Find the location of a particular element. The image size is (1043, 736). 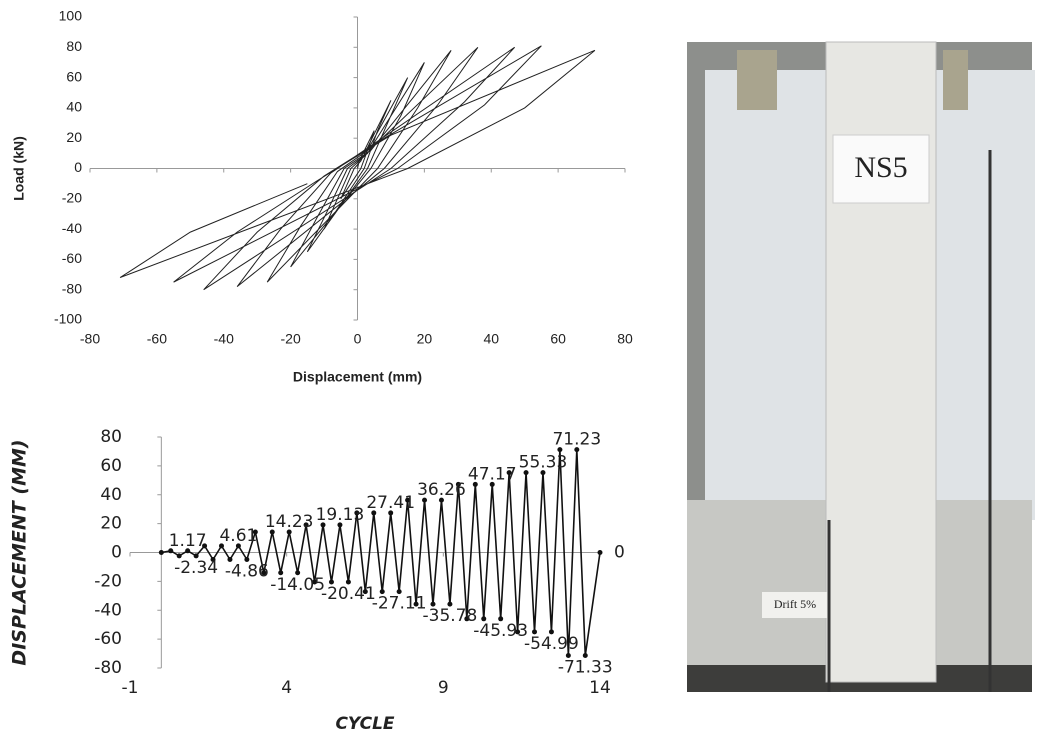

y-tick-label: 80 is located at coordinates (111, 437).